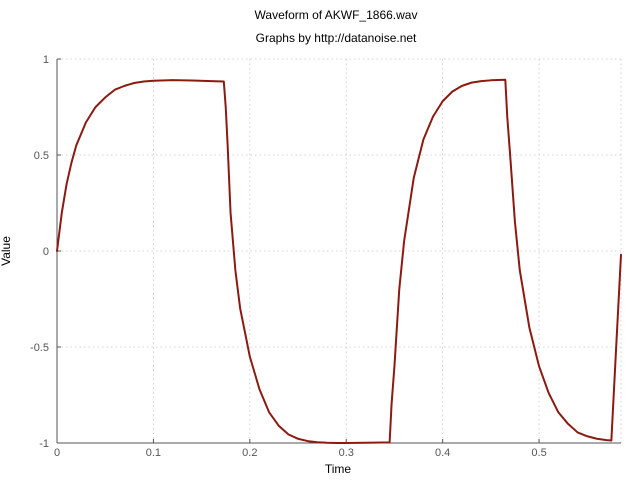 This screenshot has height=480, width=640. I want to click on x-tick-label: 0.4, so click(442, 453).